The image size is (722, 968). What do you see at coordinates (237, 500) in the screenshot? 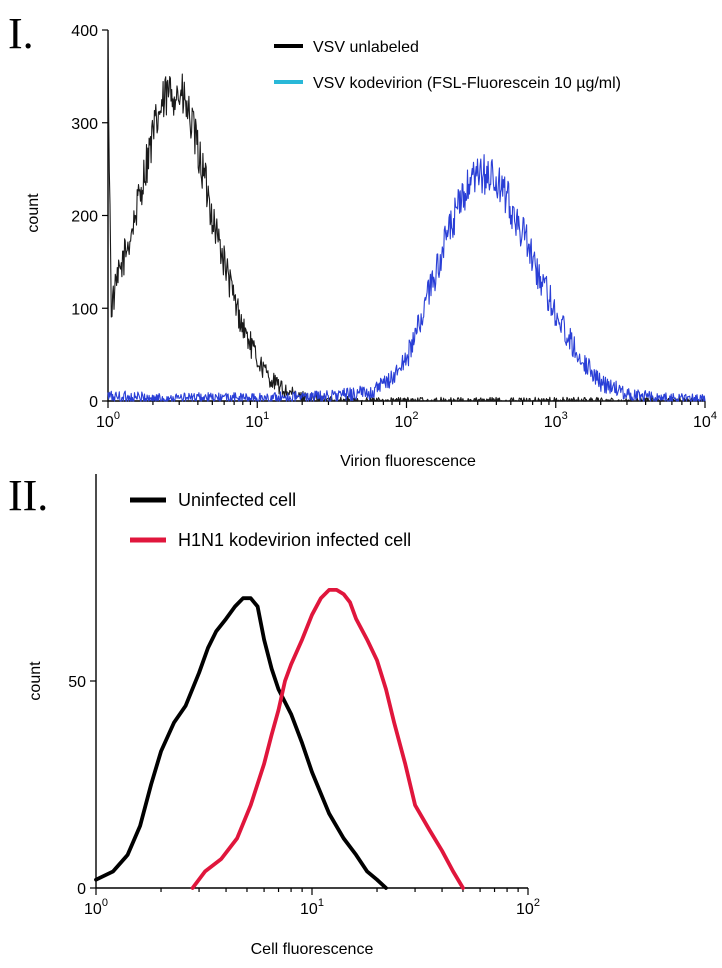
I see `legend-label-uninfected-cell: Uninfected cell` at bounding box center [237, 500].